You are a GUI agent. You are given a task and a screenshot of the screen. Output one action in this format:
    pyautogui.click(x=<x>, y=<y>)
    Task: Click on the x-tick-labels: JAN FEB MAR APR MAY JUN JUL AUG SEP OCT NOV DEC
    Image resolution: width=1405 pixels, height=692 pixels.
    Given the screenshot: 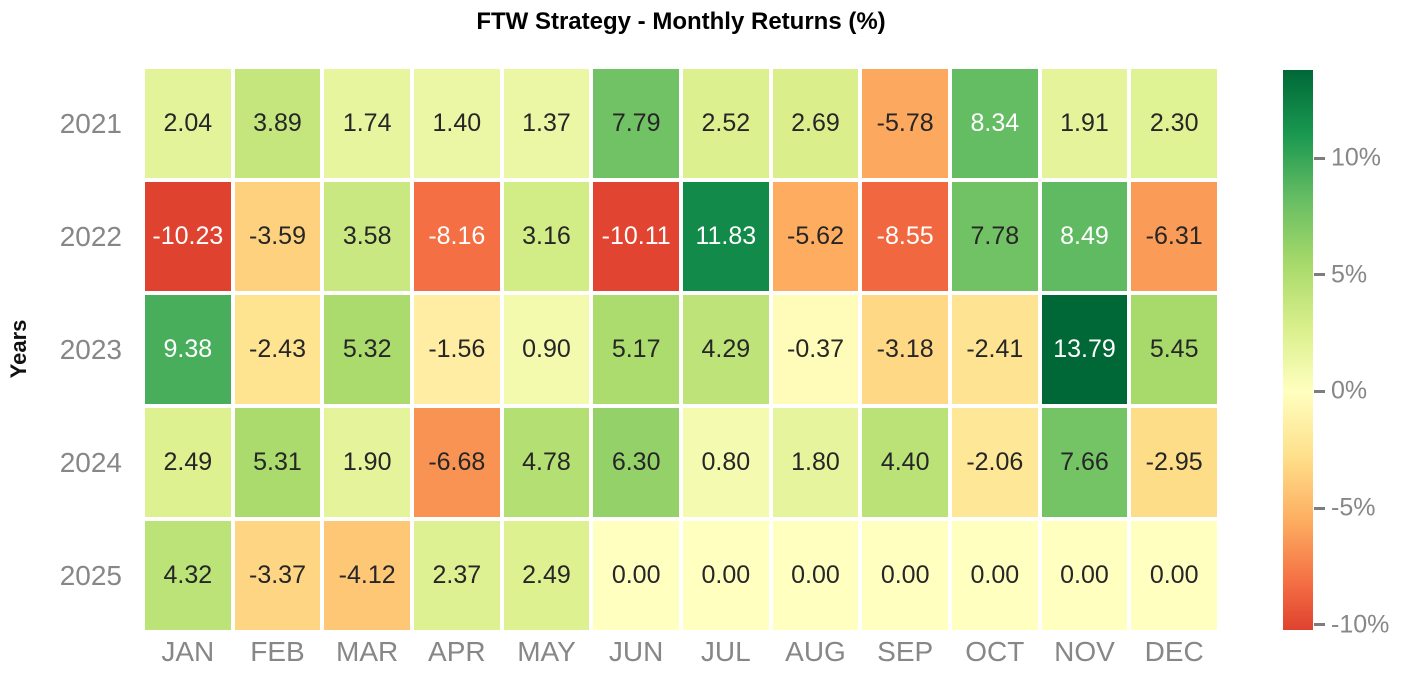 What is the action you would take?
    pyautogui.click(x=681, y=652)
    